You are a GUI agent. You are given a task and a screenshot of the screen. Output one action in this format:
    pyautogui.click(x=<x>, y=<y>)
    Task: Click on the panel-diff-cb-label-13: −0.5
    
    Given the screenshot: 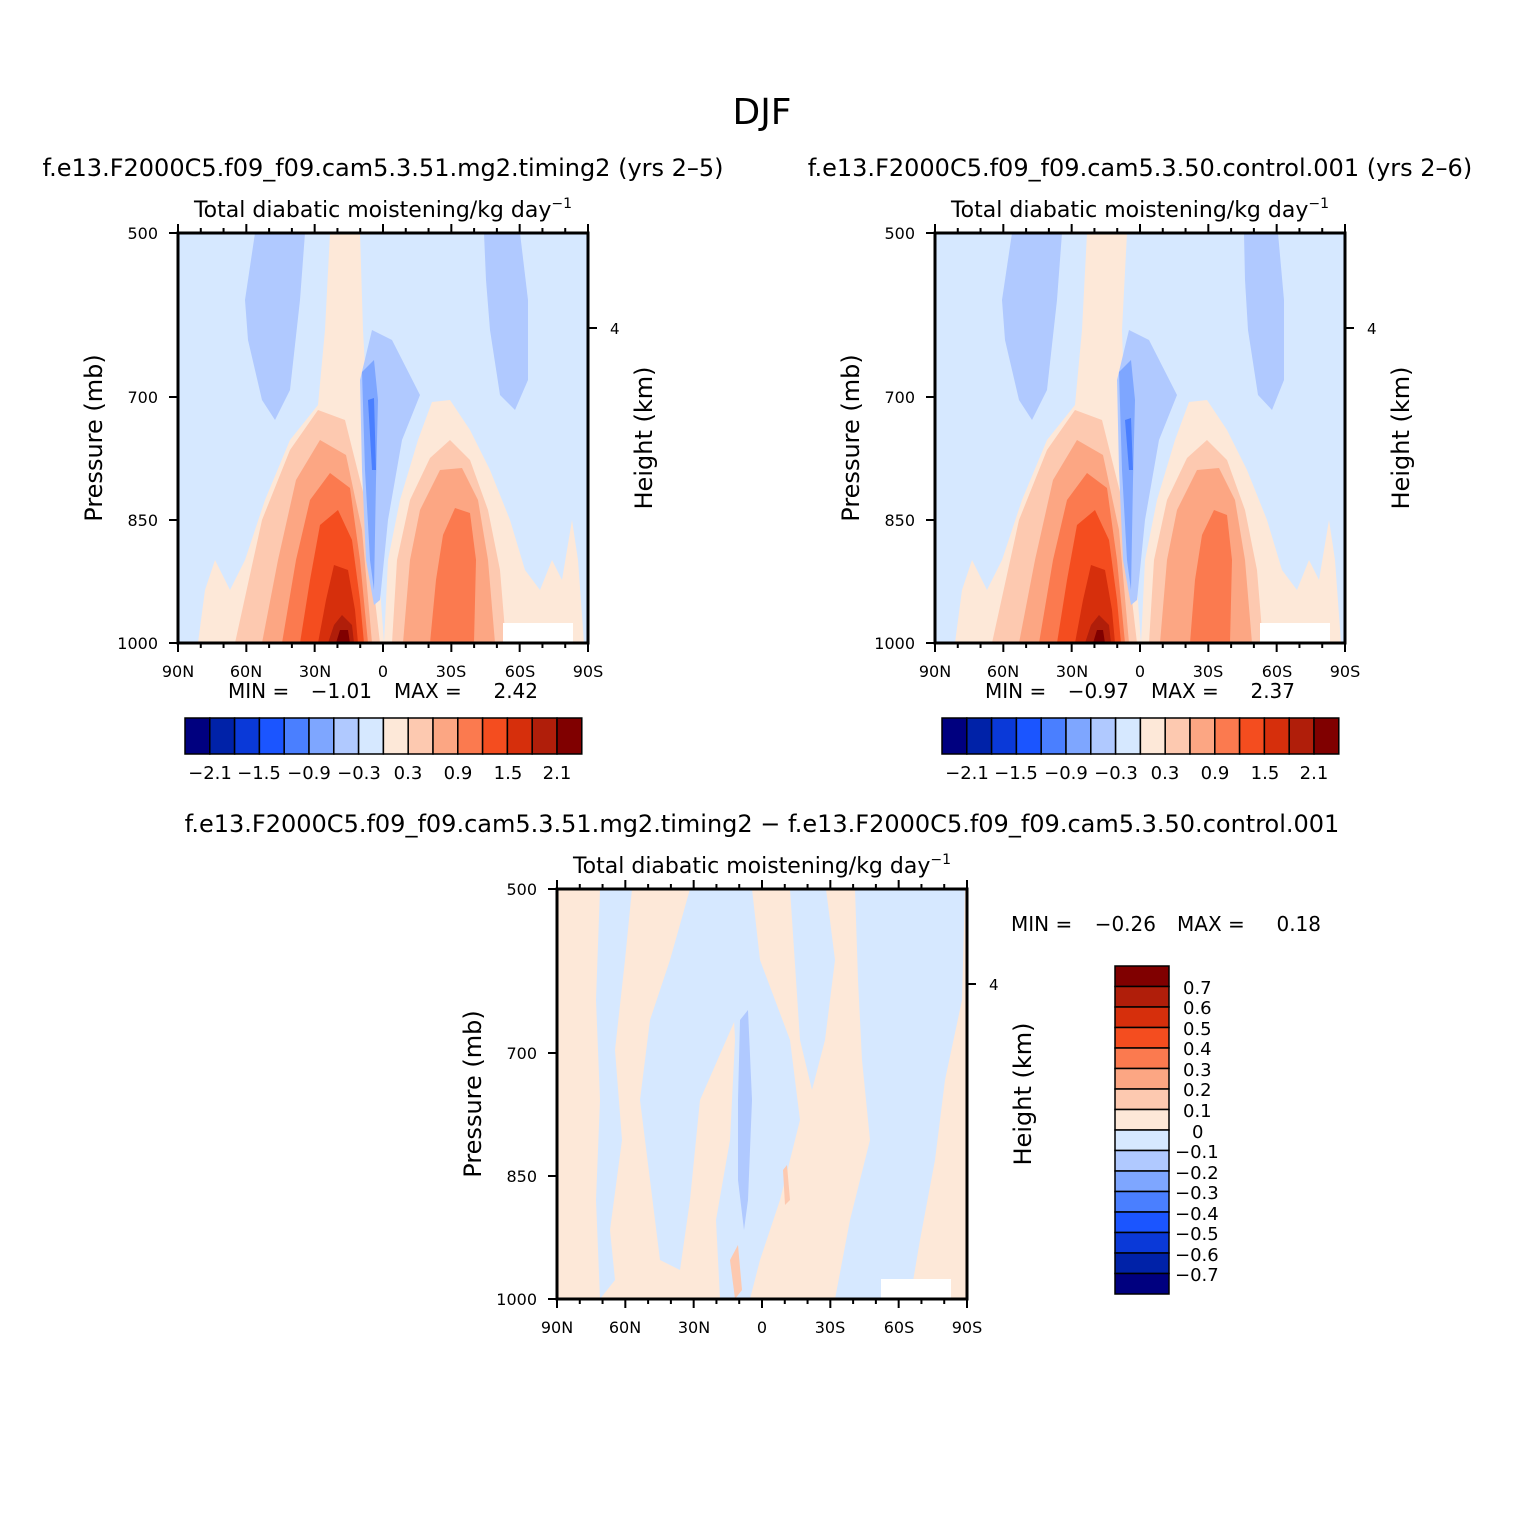 What is the action you would take?
    pyautogui.click(x=1197, y=1234)
    